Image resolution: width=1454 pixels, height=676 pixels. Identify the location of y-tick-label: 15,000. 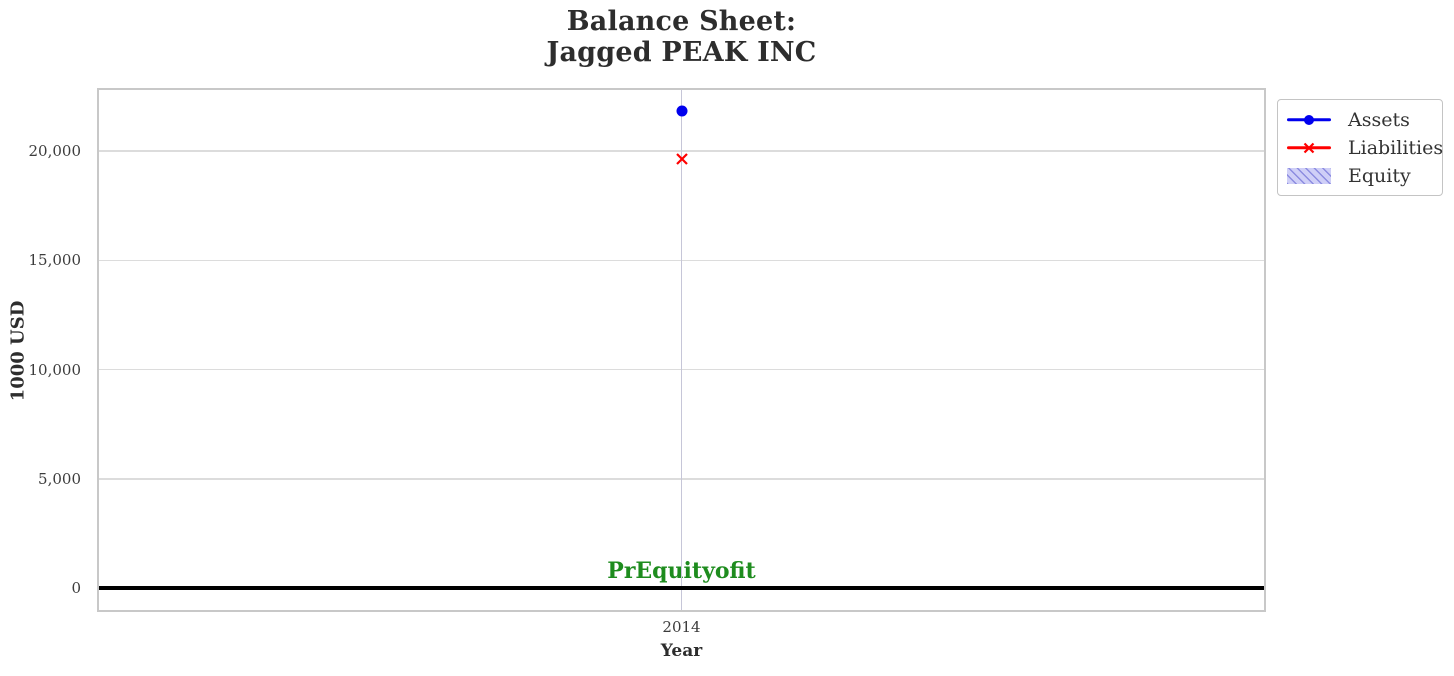
(55, 260).